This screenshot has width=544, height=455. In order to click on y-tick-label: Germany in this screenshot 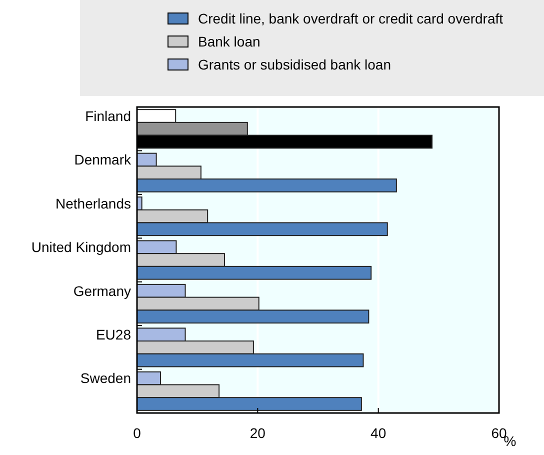, I will do `click(102, 290)`.